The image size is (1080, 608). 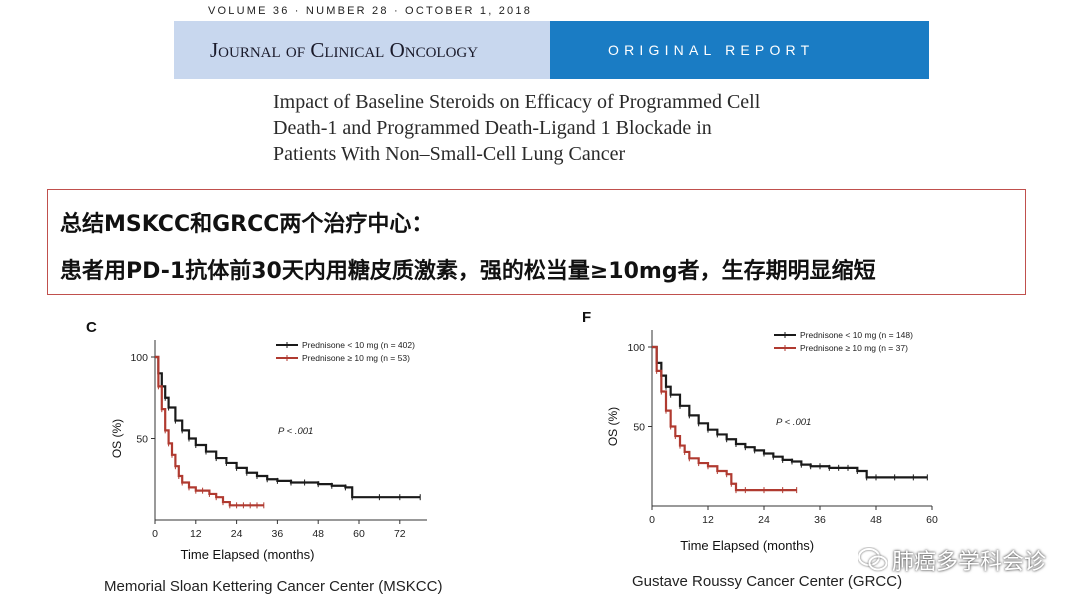 What do you see at coordinates (247, 224) in the screenshot?
I see `summary-line-1: 总结MSKCC和GRCC两个治疗中心：` at bounding box center [247, 224].